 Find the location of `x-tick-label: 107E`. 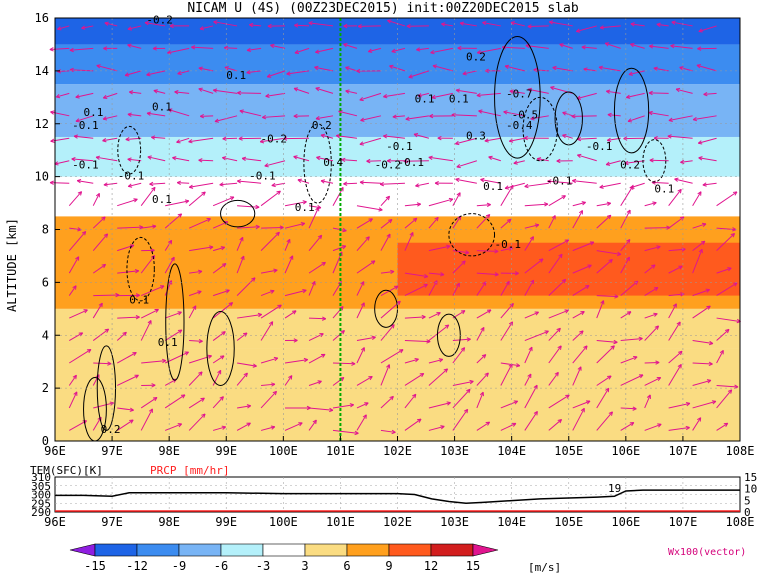

x-tick-label: 107E is located at coordinates (682, 451).